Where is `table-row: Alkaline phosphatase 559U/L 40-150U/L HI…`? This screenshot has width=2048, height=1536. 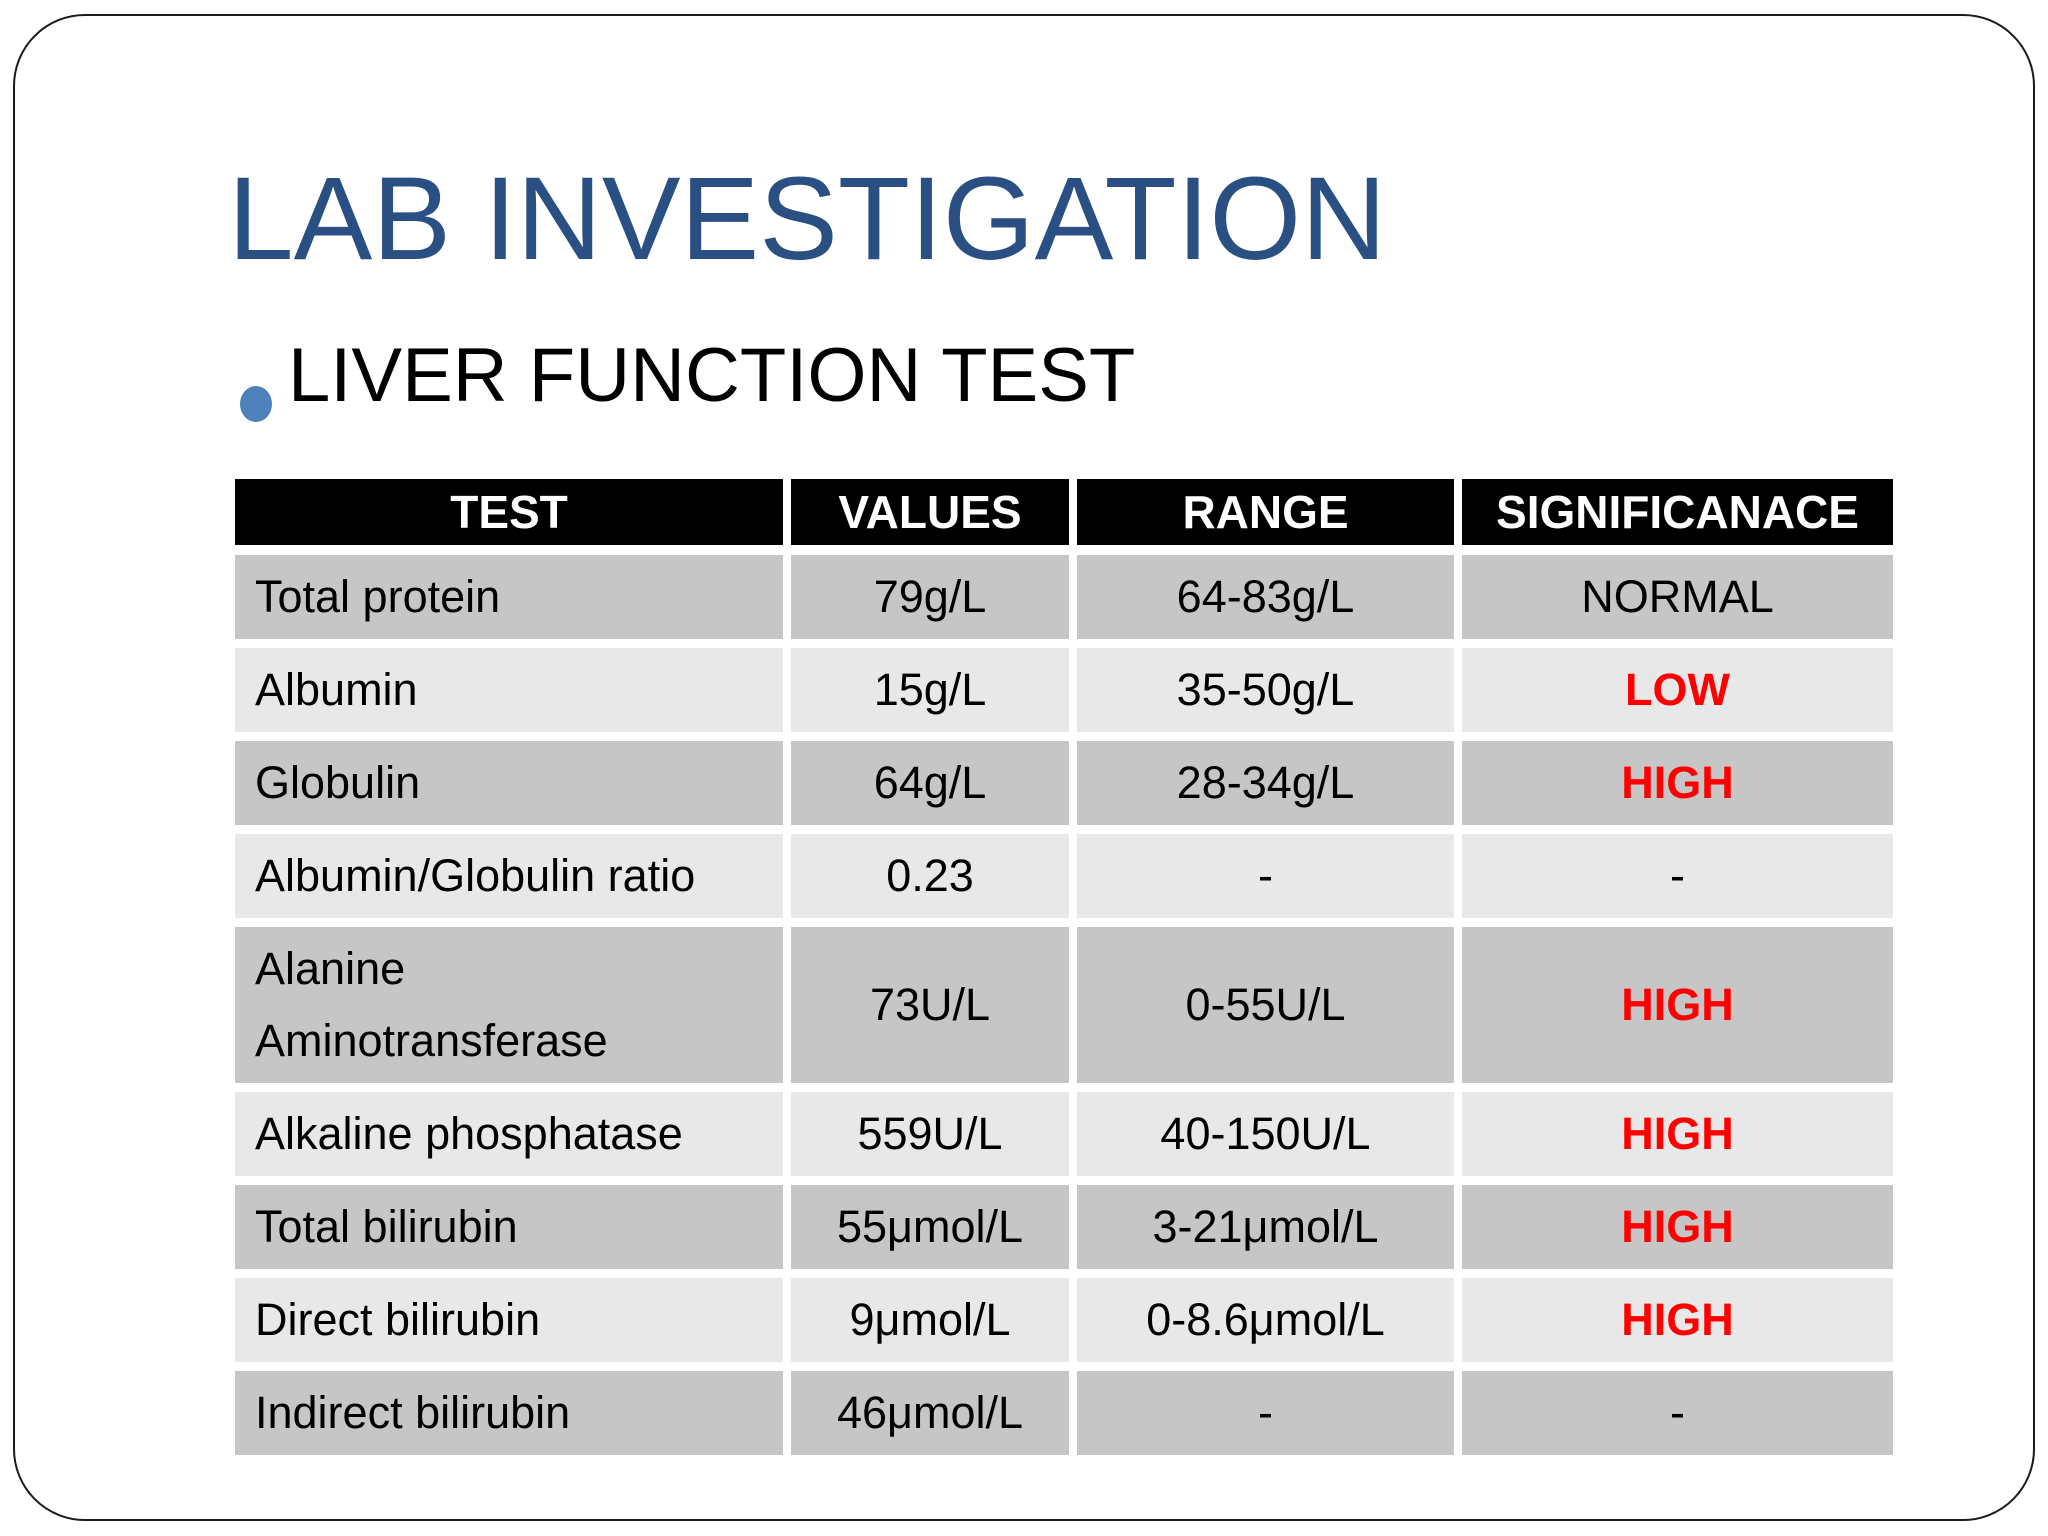 table-row: Alkaline phosphatase 559U/L 40-150U/L HI… is located at coordinates (1064, 1138).